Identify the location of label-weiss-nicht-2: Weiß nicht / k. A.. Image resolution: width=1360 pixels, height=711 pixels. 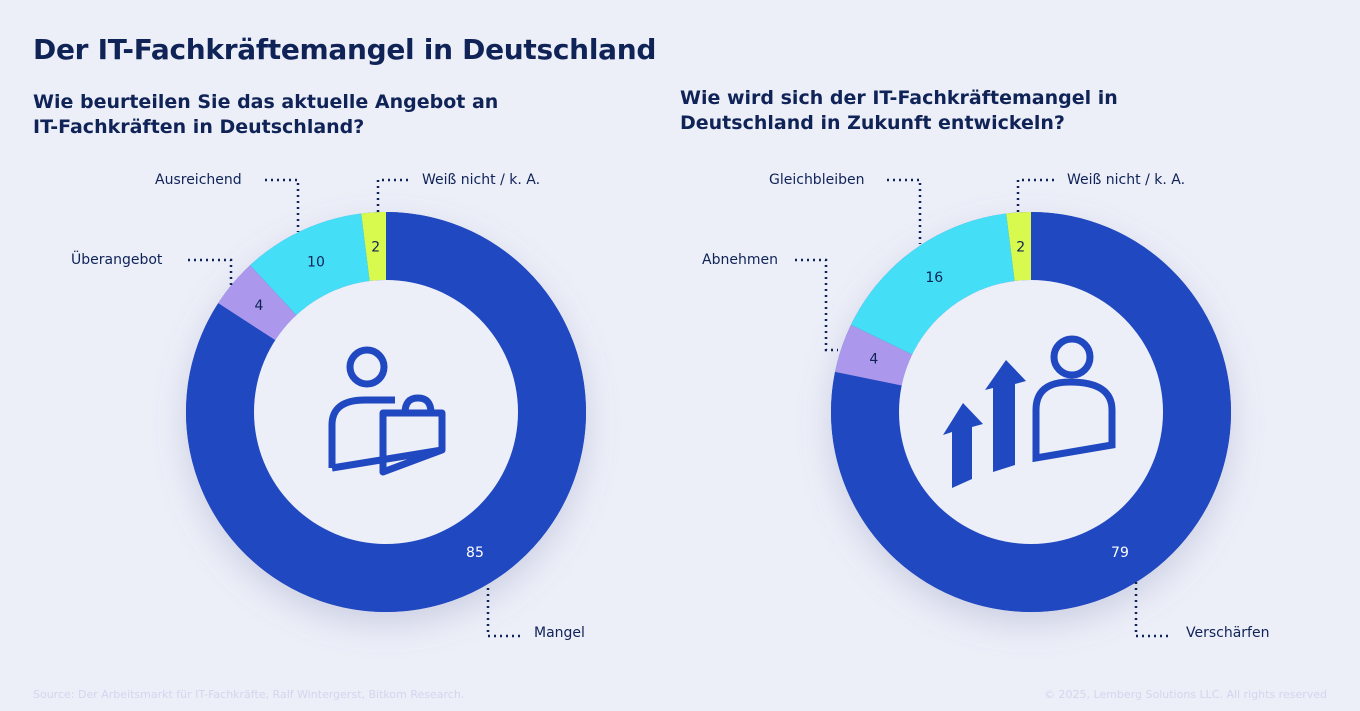
(1126, 180).